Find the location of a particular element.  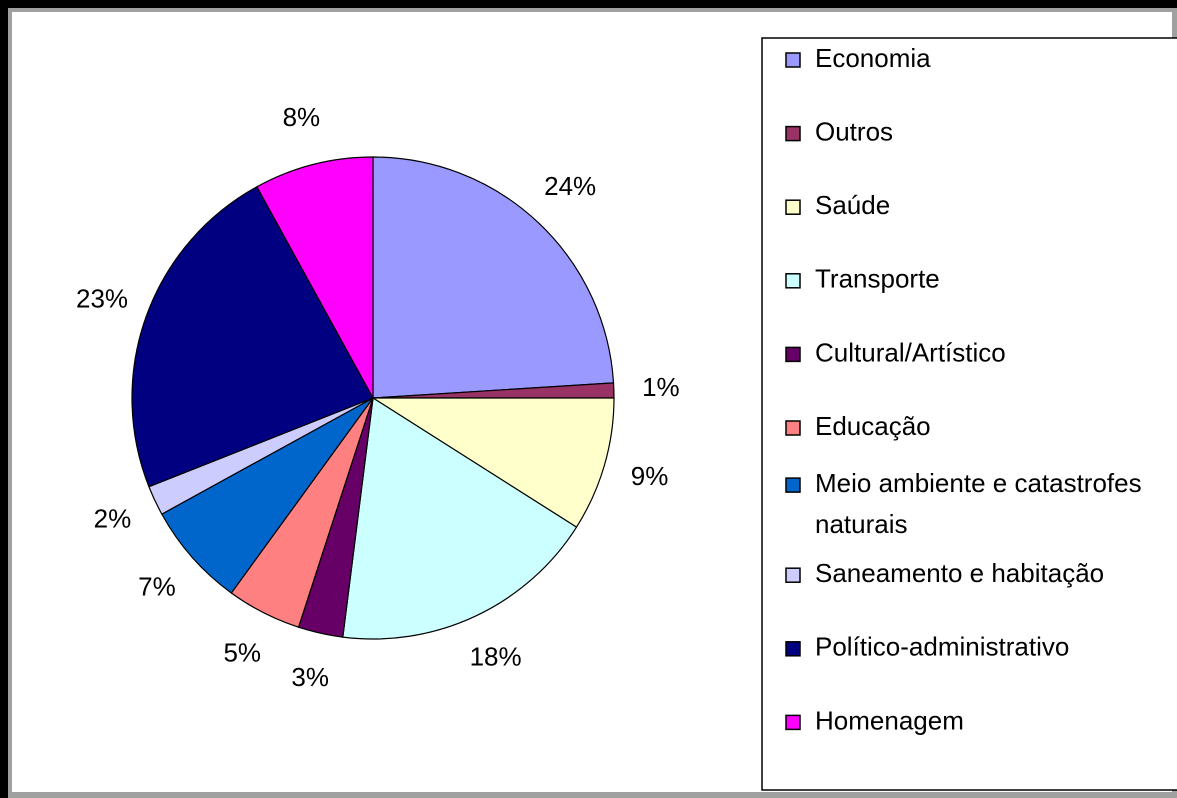

data-label: 24% is located at coordinates (570, 186).